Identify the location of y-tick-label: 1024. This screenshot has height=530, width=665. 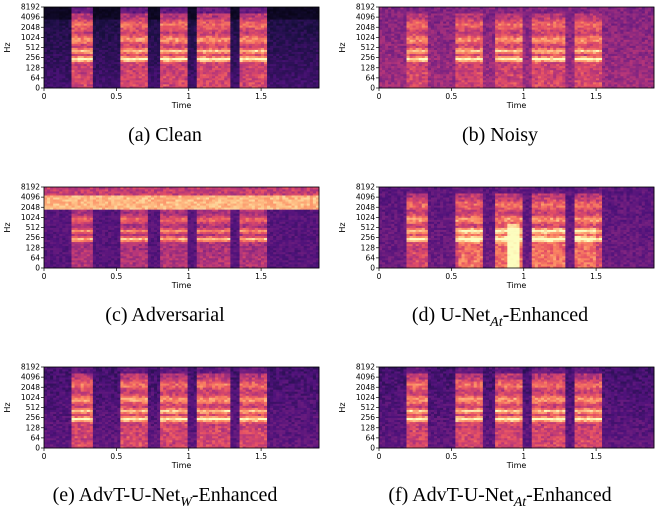
(30, 37).